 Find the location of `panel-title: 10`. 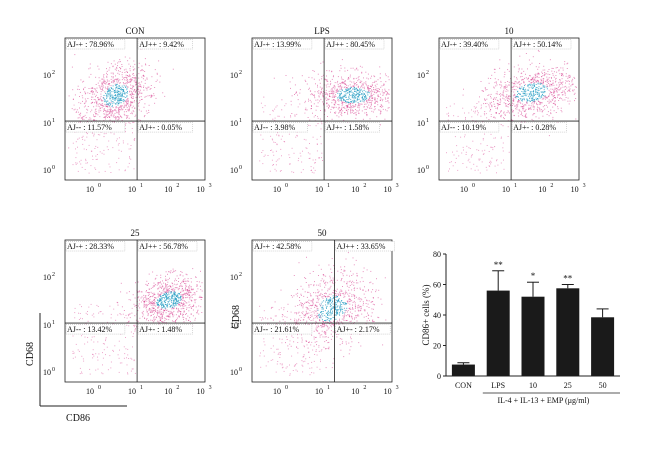

panel-title: 10 is located at coordinates (510, 31).